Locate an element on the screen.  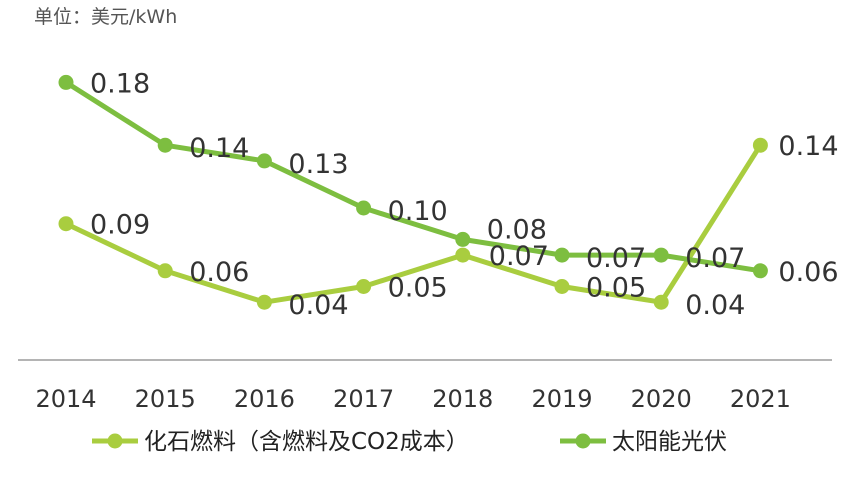
x-tick-label: 2017 is located at coordinates (363, 399).